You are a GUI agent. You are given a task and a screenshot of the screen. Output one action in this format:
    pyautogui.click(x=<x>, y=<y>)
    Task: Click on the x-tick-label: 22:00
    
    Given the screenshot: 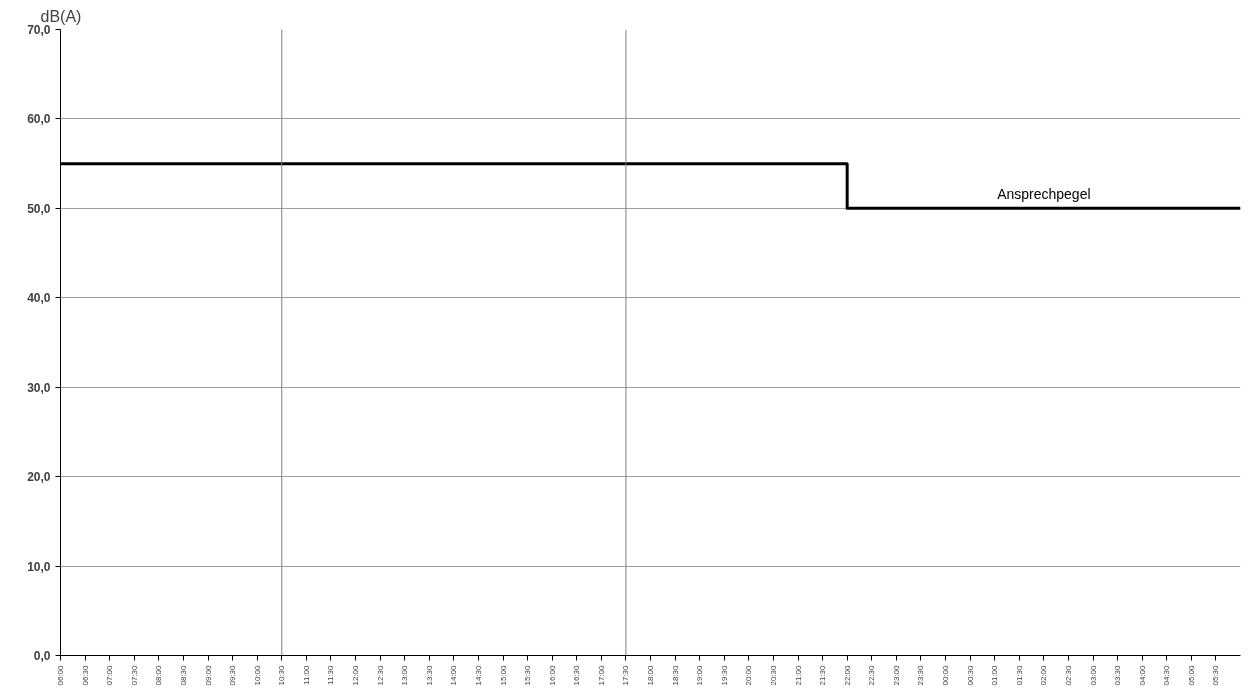 What is the action you would take?
    pyautogui.click(x=847, y=675)
    